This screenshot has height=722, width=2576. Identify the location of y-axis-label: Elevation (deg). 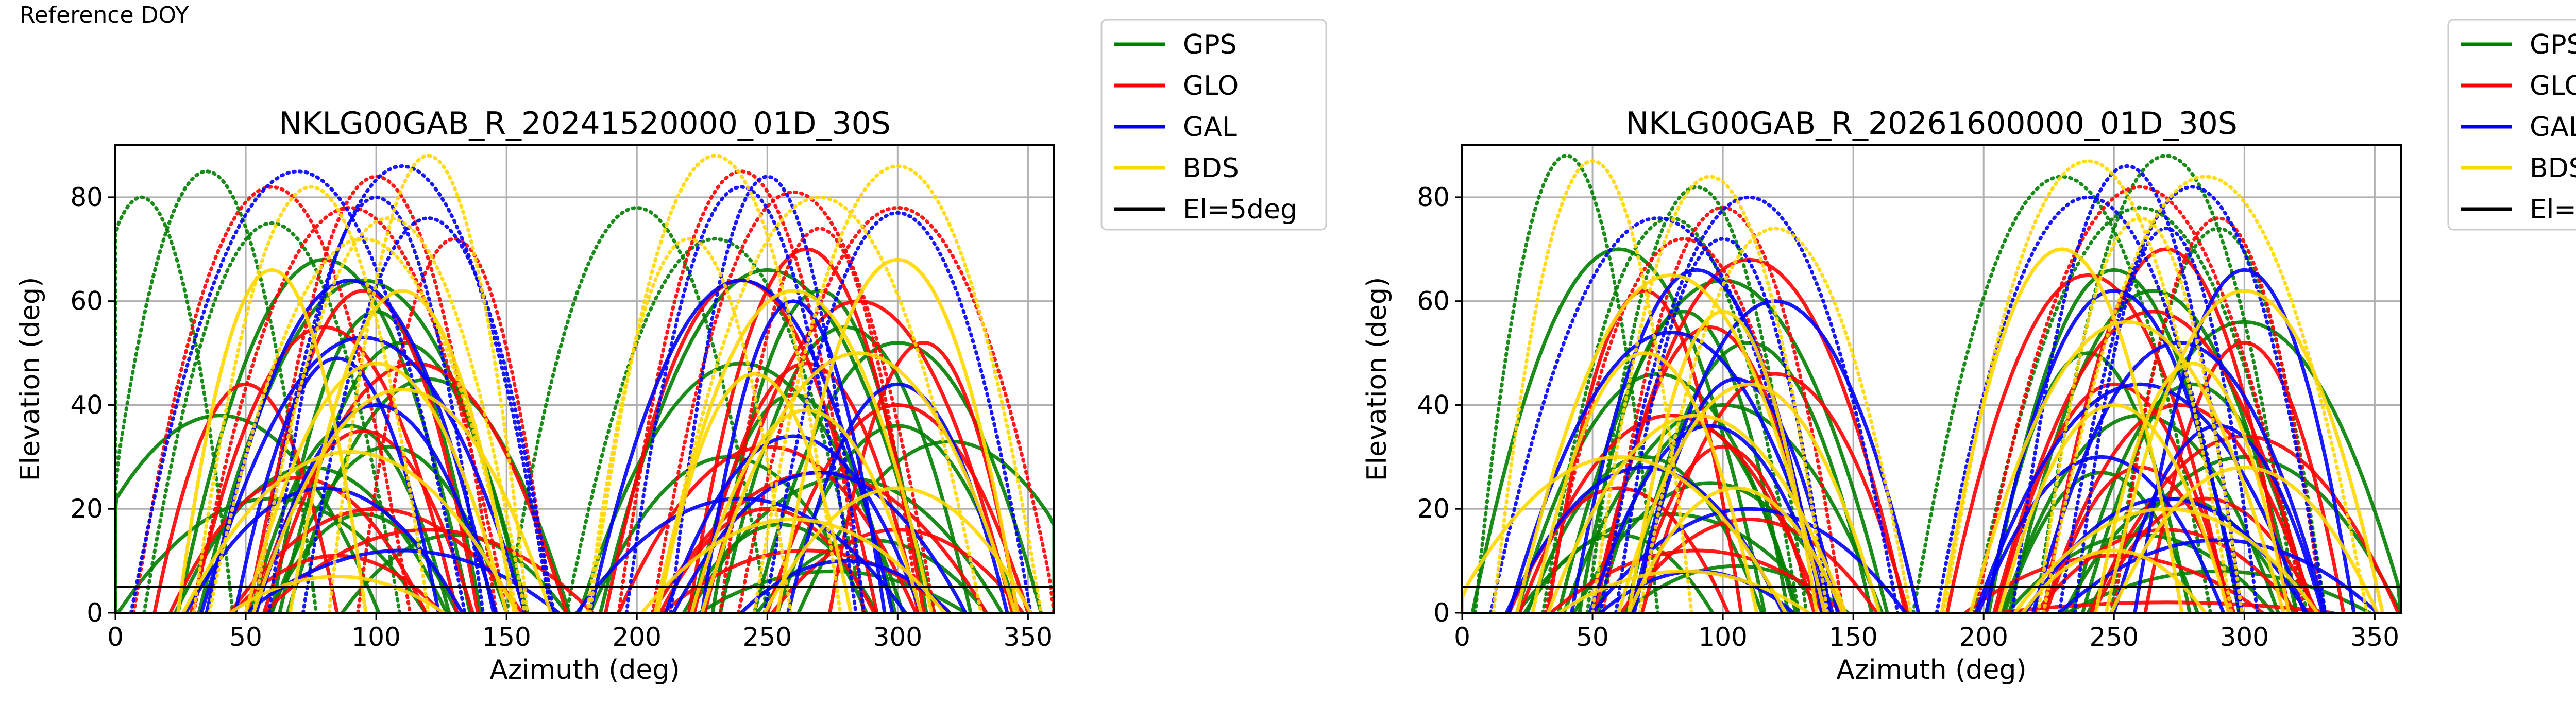
(1377, 379).